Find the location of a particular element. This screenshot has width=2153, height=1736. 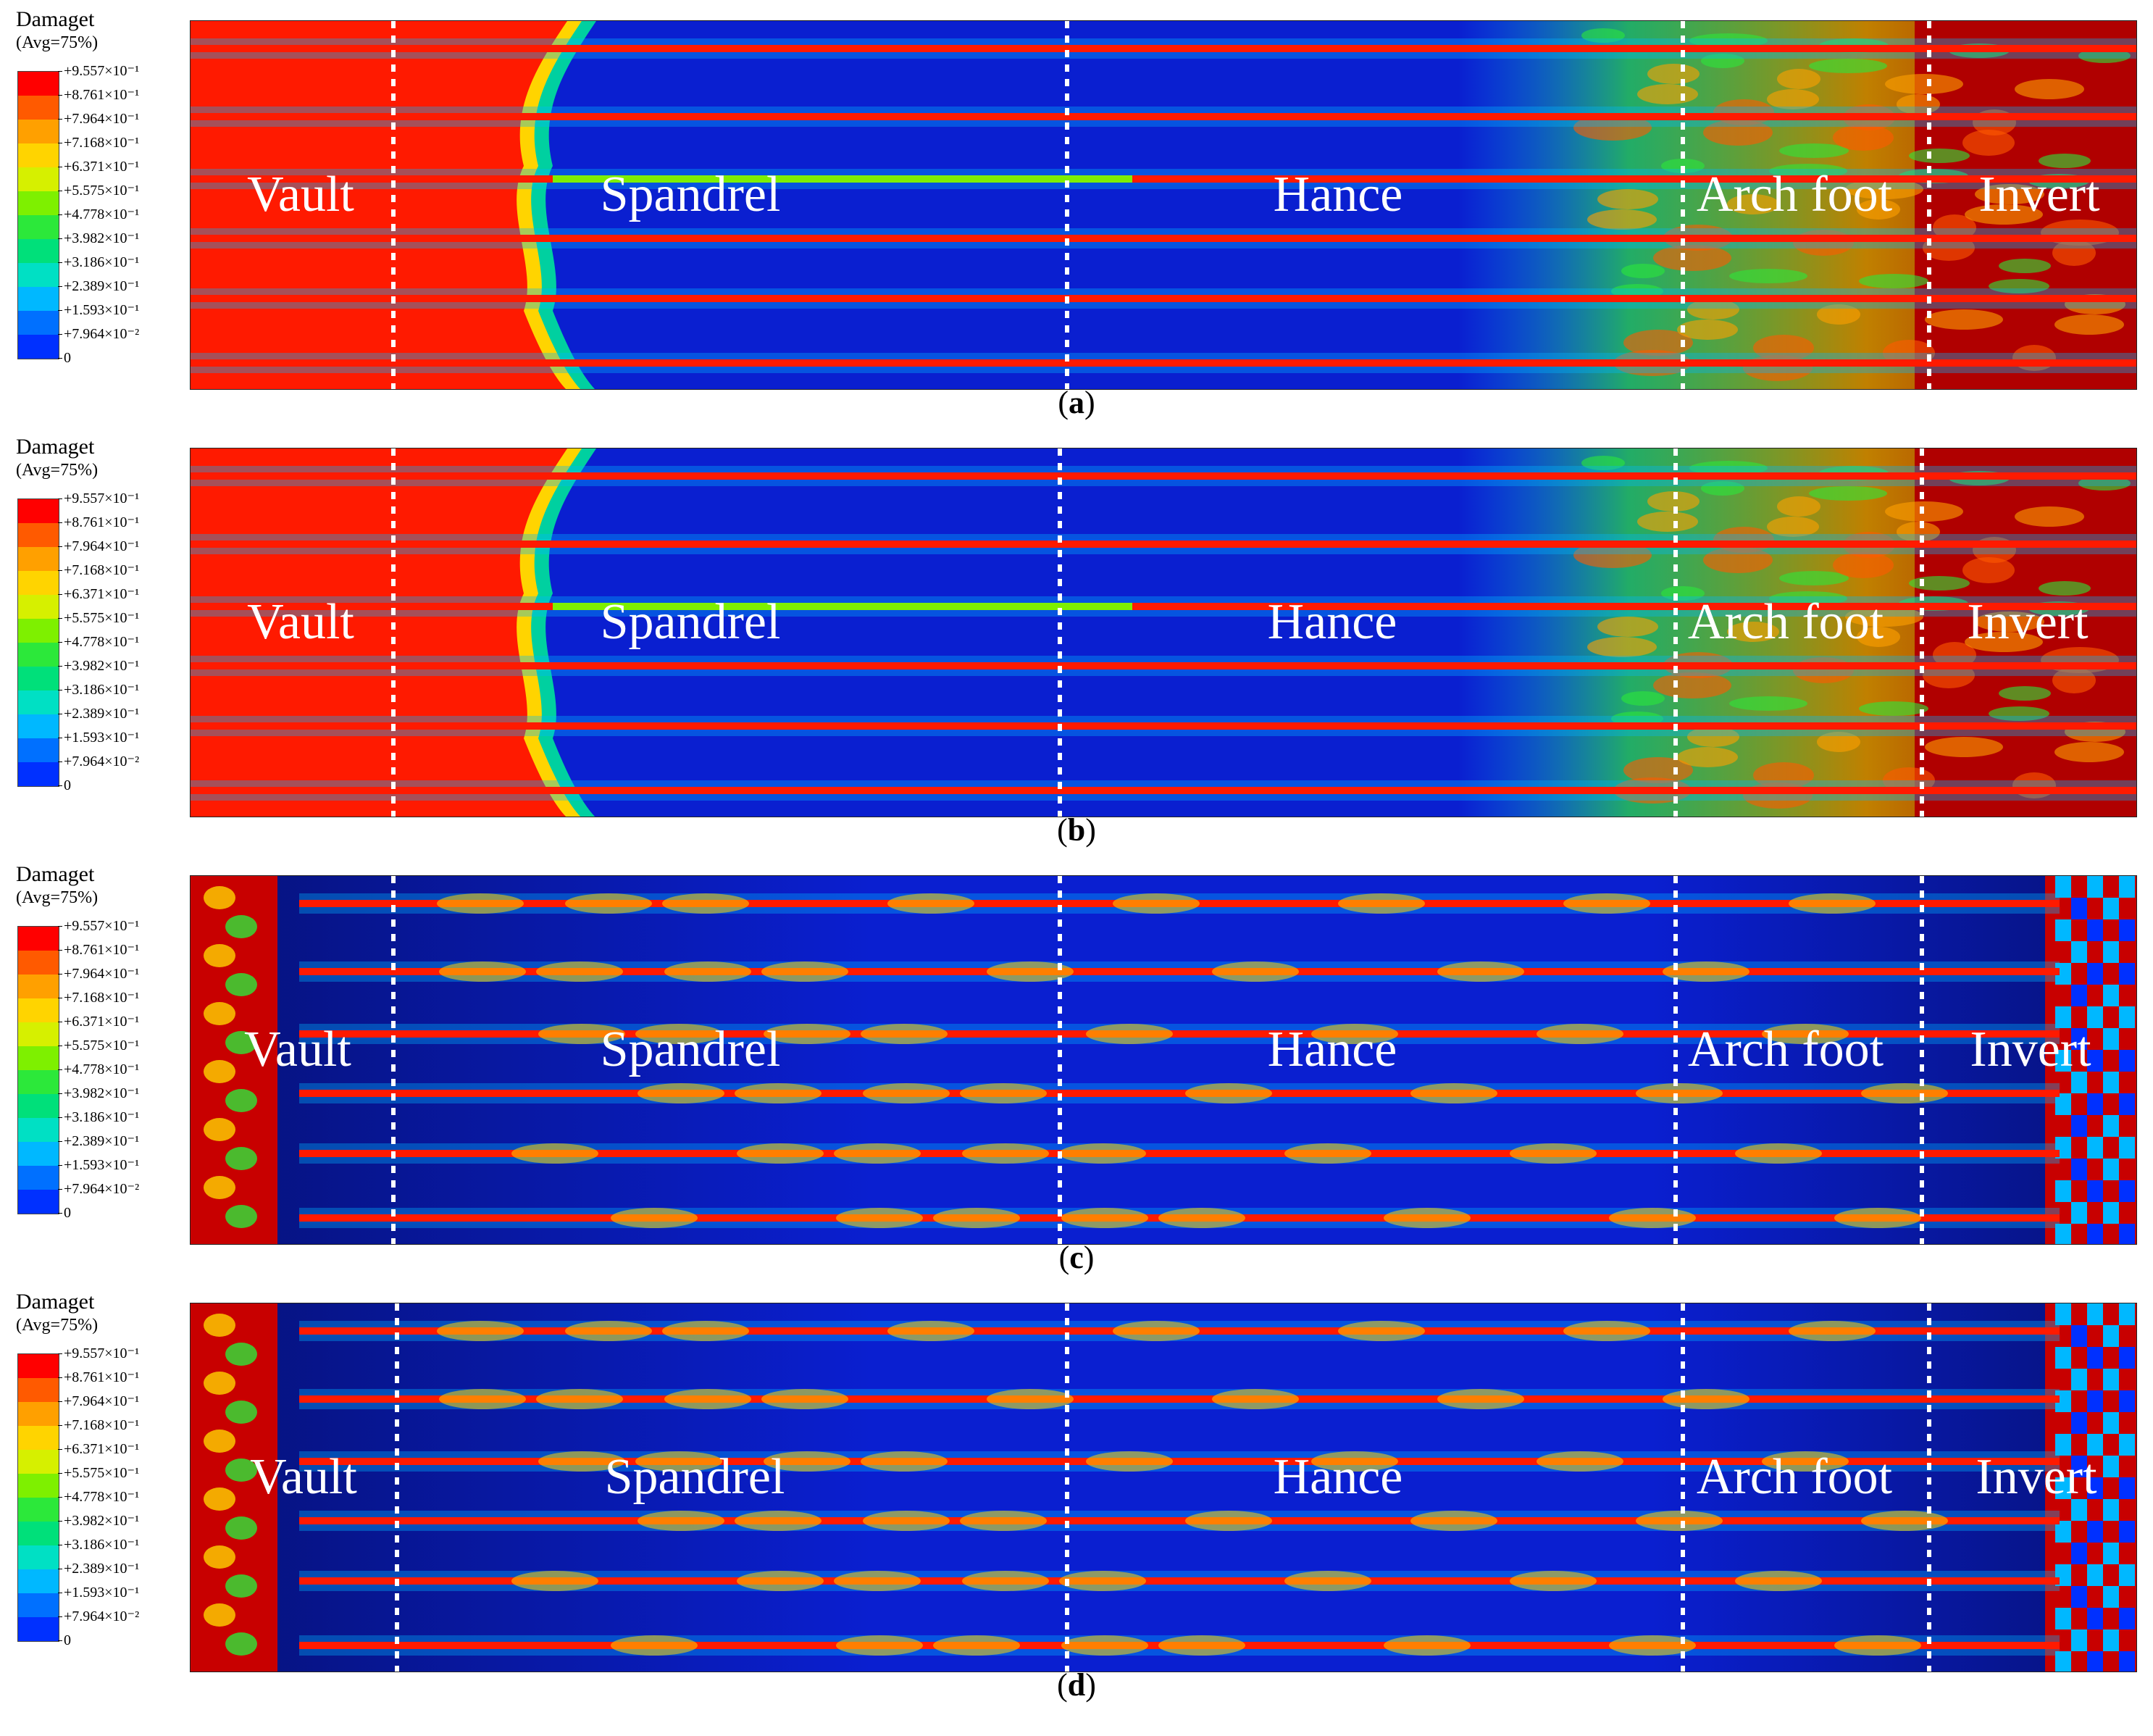

panel-caption: (d) is located at coordinates (1076, 1685).